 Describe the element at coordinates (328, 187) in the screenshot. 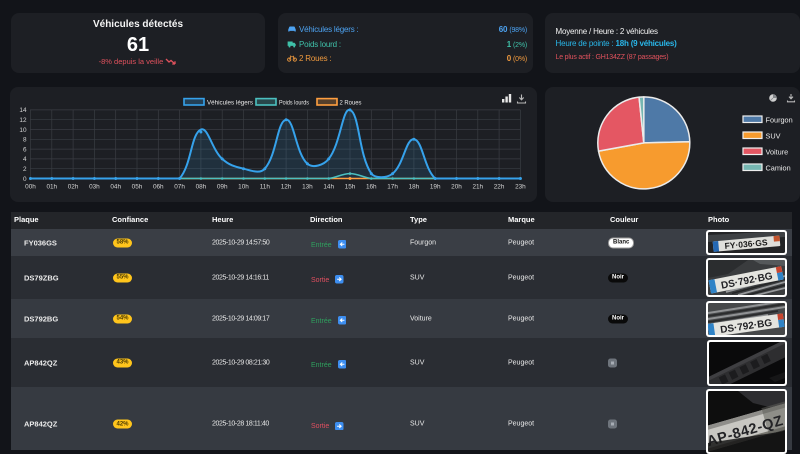

I see `svg-text: 14h` at that location.